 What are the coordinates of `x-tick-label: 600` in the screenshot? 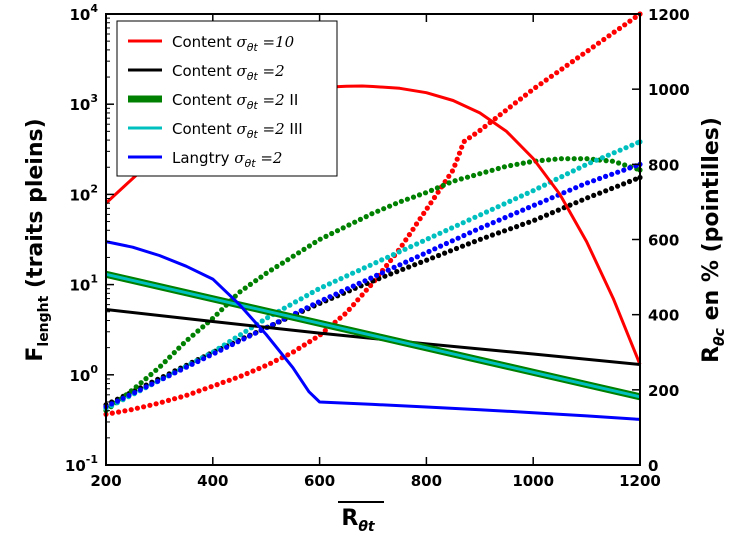 It's located at (319, 481).